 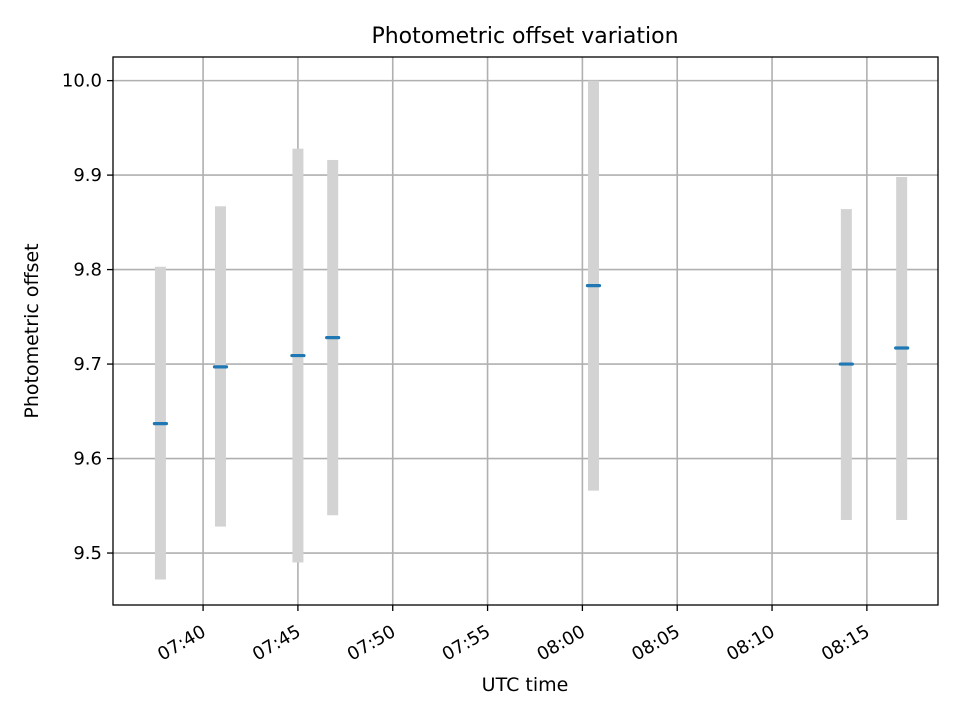 What do you see at coordinates (87, 364) in the screenshot?
I see `y-tick-label: 9.7` at bounding box center [87, 364].